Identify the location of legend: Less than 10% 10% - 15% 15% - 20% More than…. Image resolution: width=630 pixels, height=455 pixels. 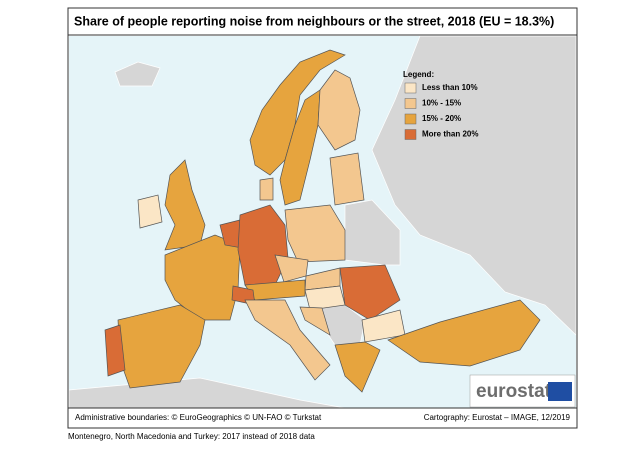
(441, 111).